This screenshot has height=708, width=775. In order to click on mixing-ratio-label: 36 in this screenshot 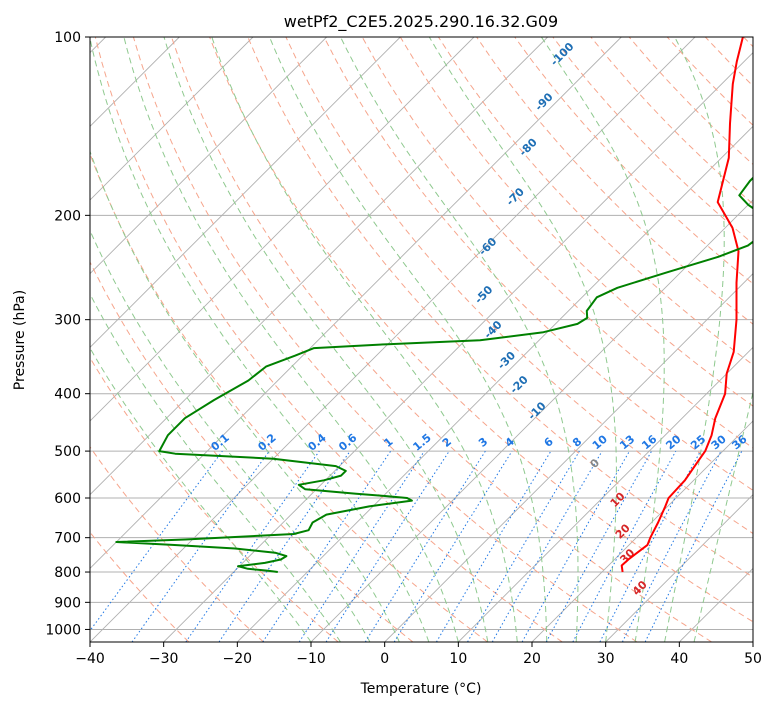, I will do `click(740, 442)`.